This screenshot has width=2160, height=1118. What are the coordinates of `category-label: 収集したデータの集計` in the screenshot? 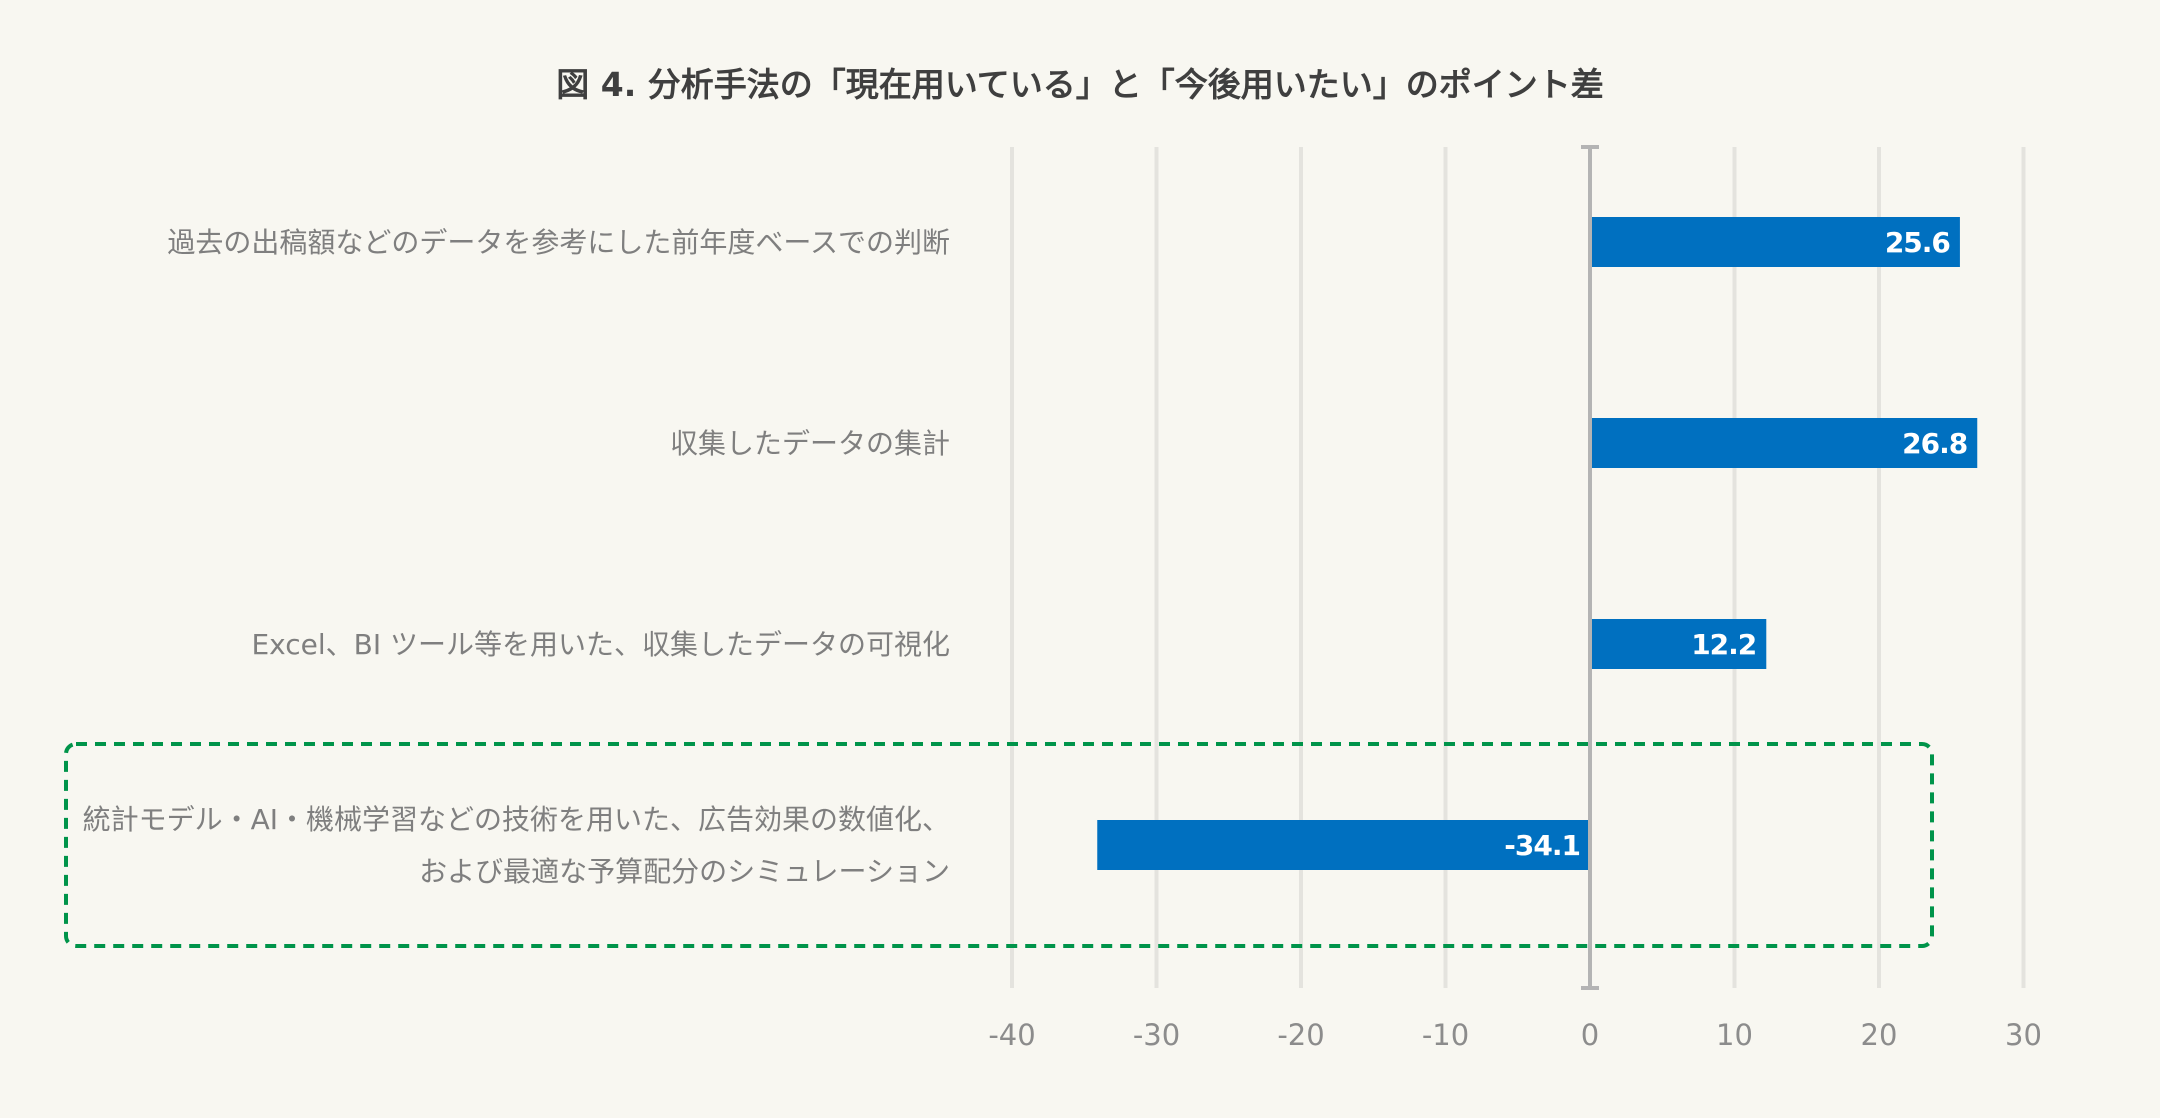 It's located at (810, 443).